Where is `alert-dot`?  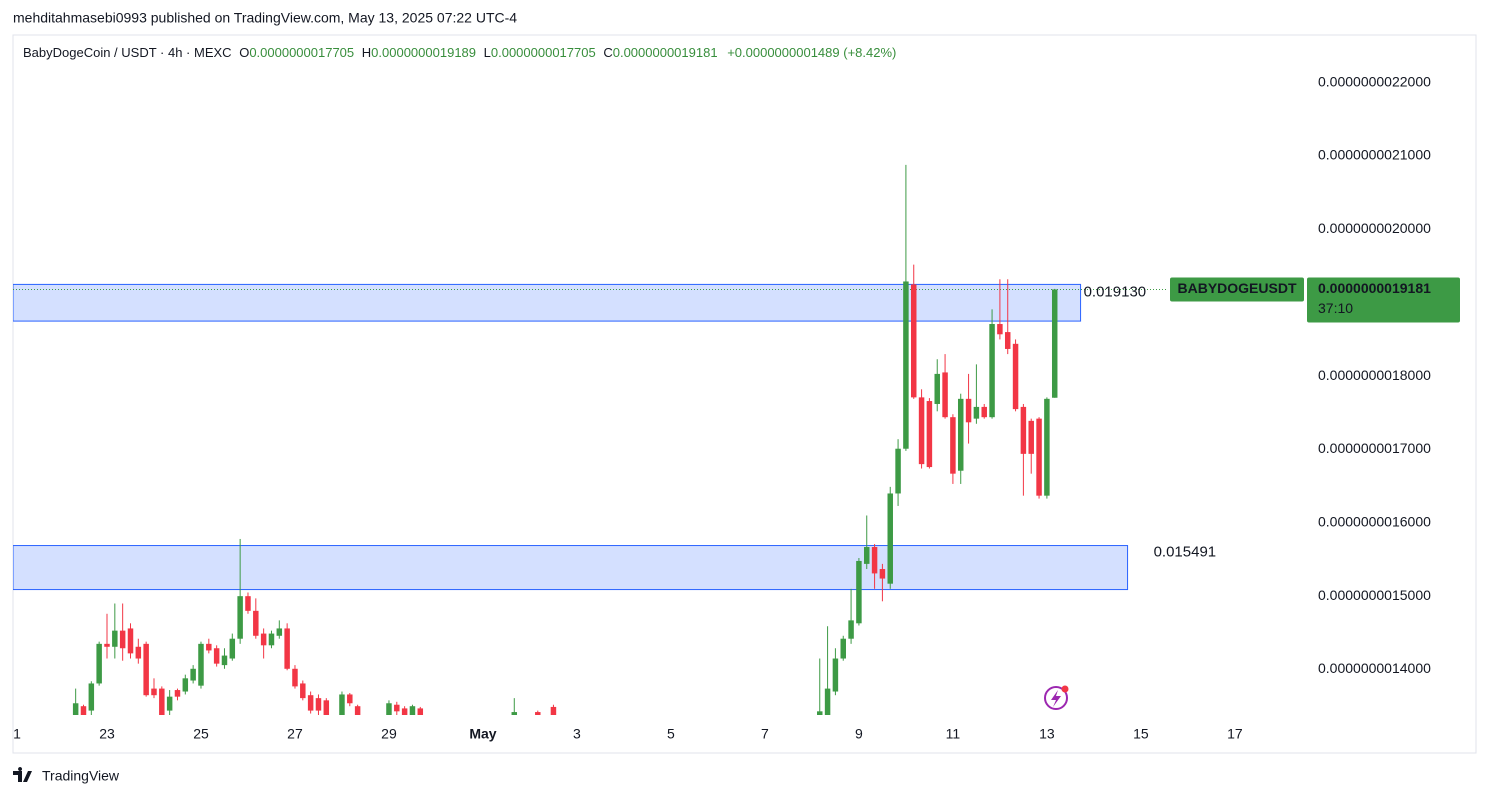 alert-dot is located at coordinates (1065, 689).